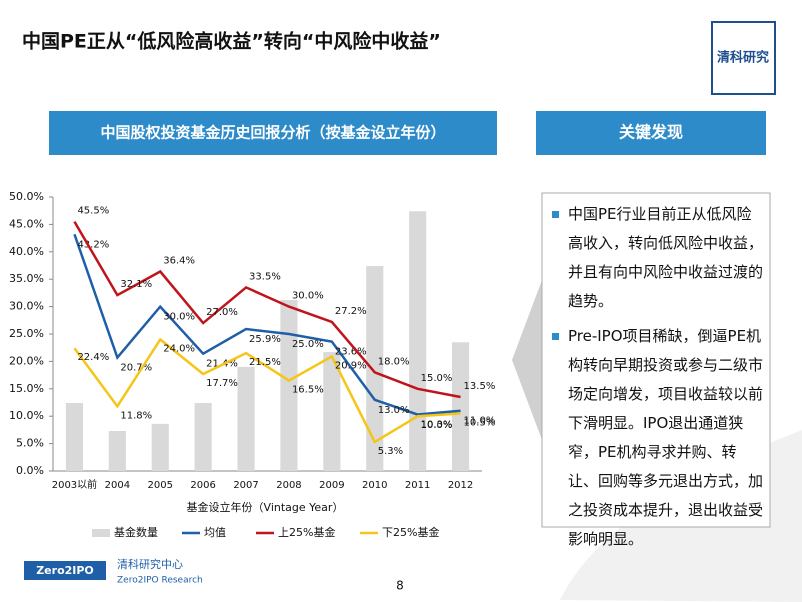 Image resolution: width=802 pixels, height=602 pixels. What do you see at coordinates (101, 533) in the screenshot?
I see `legend-swatch` at bounding box center [101, 533].